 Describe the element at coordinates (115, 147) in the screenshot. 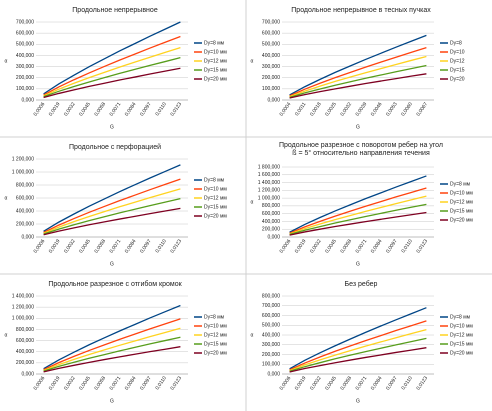

I see `chart-title: Продольное с перфорацией` at that location.